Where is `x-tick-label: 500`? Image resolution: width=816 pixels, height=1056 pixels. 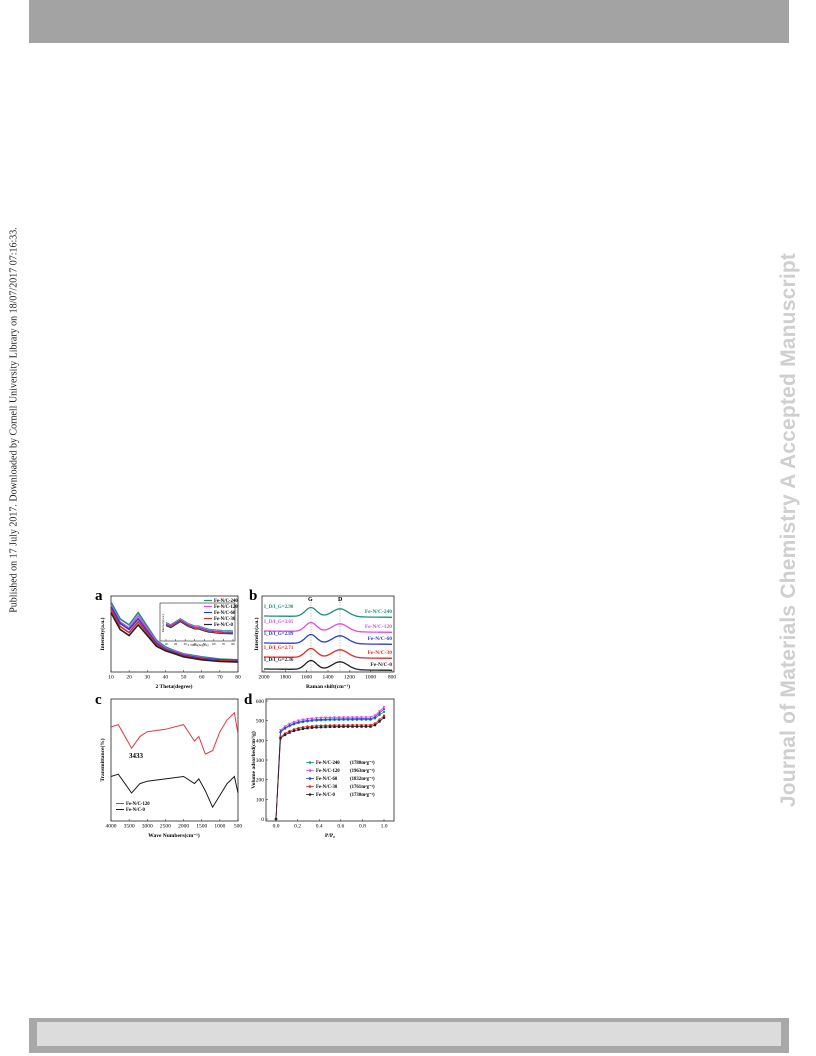
x-tick-label: 500 is located at coordinates (238, 827).